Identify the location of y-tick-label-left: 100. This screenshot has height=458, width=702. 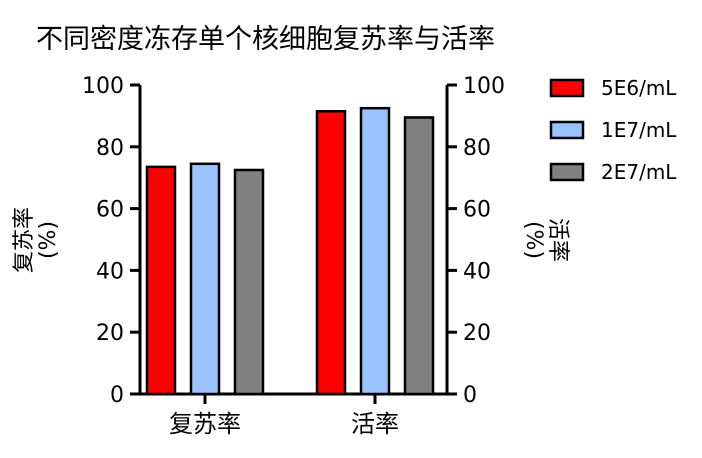
(103, 86).